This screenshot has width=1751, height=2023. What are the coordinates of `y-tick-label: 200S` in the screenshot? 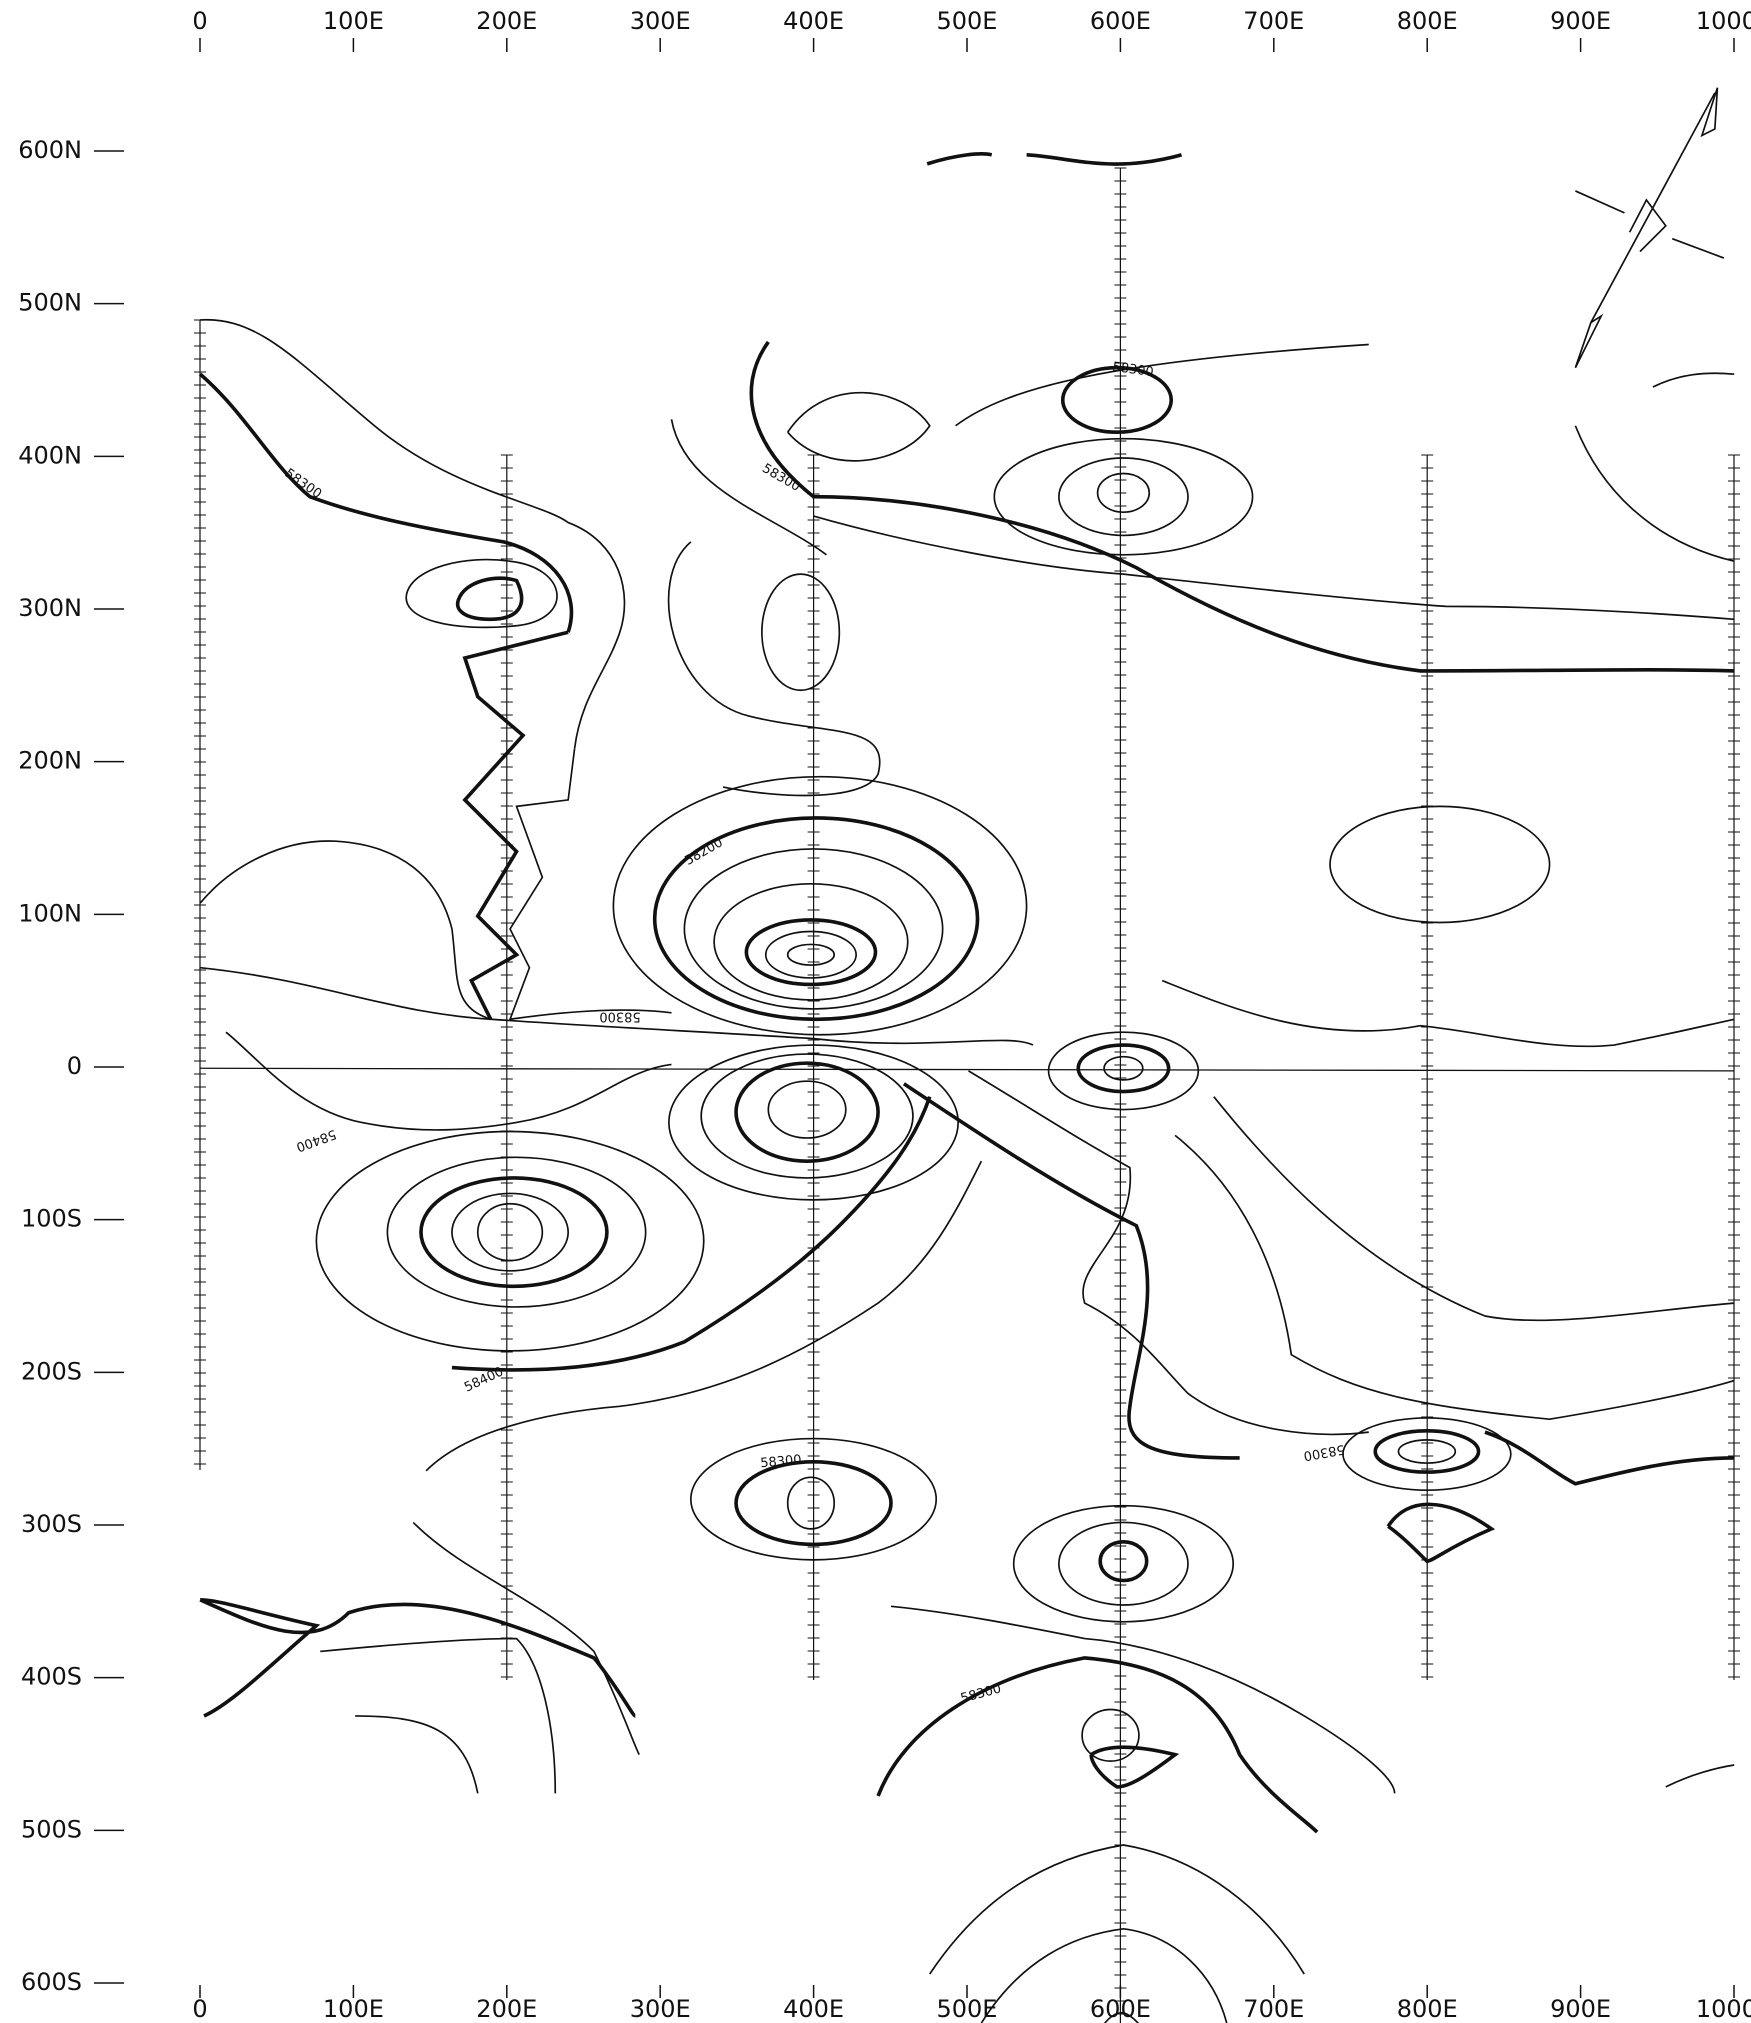 It's located at (51, 1371).